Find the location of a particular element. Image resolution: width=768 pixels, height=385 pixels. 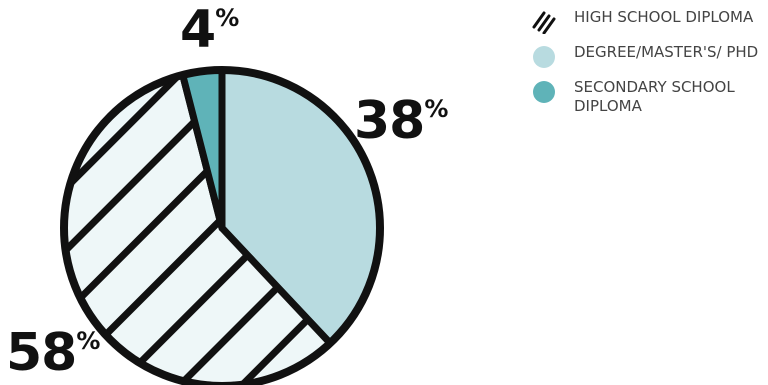

legend-item-degree: DEGREE/MASTER'S/ PHD is located at coordinates (650, 55).